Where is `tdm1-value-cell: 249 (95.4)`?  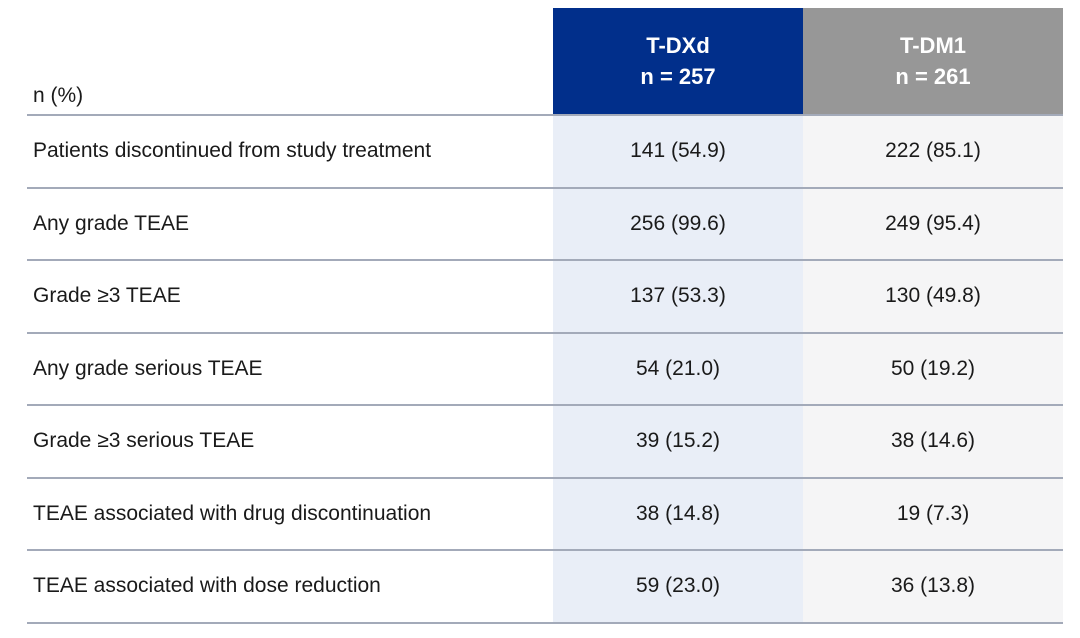 tdm1-value-cell: 249 (95.4) is located at coordinates (933, 223).